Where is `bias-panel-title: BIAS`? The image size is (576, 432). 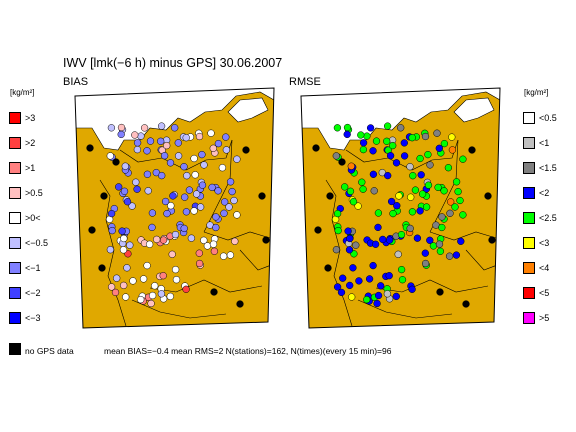 bias-panel-title: BIAS is located at coordinates (76, 82).